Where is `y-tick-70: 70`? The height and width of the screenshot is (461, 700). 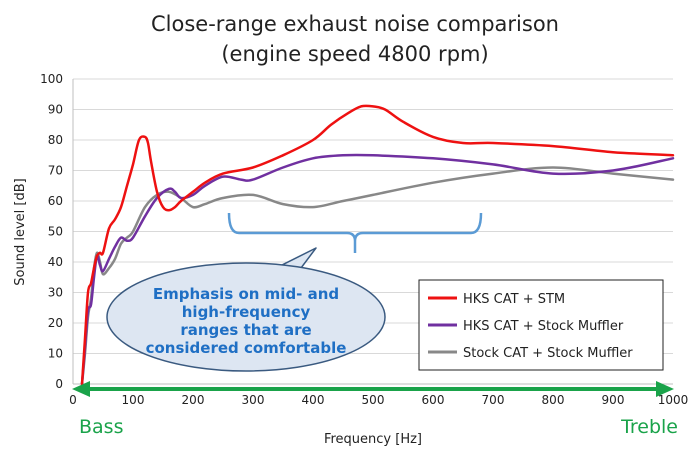
y-tick-70: 70 is located at coordinates (55, 171).